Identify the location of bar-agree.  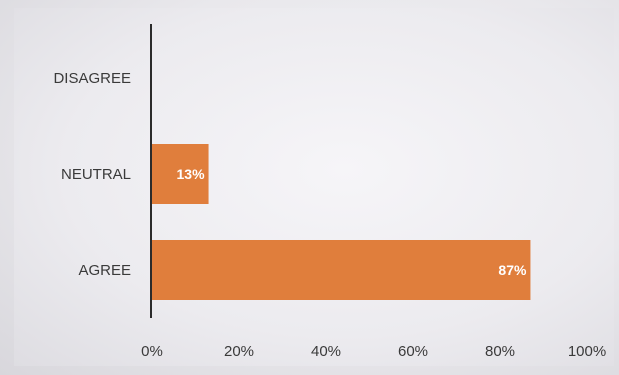
(341, 270).